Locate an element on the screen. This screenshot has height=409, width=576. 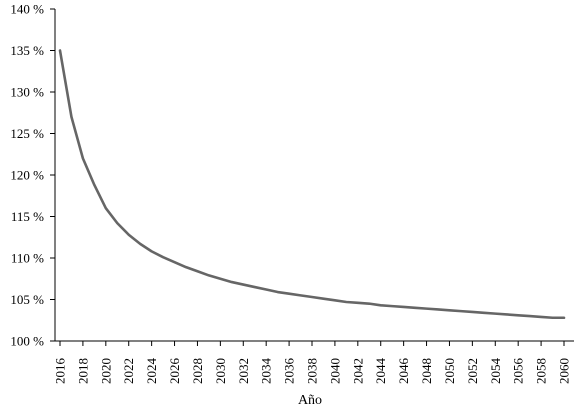
x-tick-label: 2046 is located at coordinates (403, 371).